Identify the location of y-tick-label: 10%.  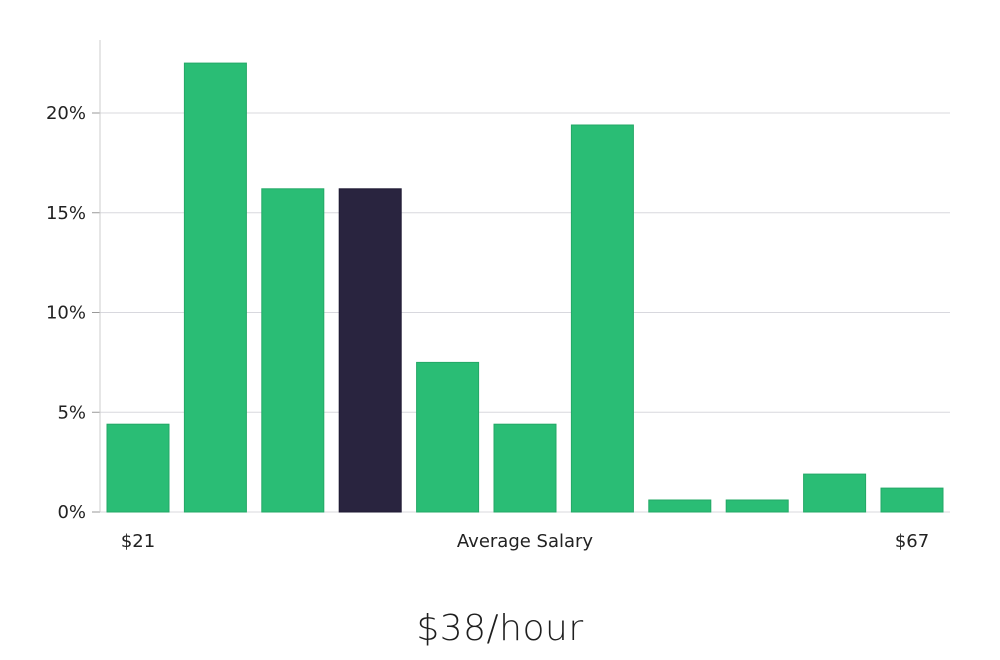
(66, 313).